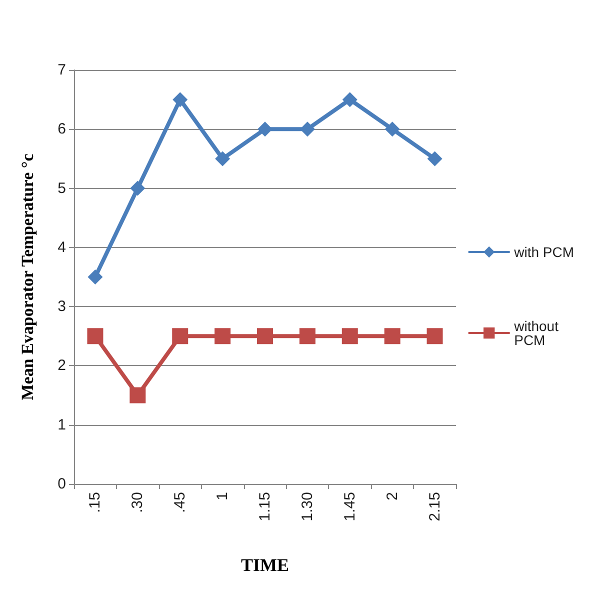  I want to click on x-tick-label: 1.45, so click(349, 507).